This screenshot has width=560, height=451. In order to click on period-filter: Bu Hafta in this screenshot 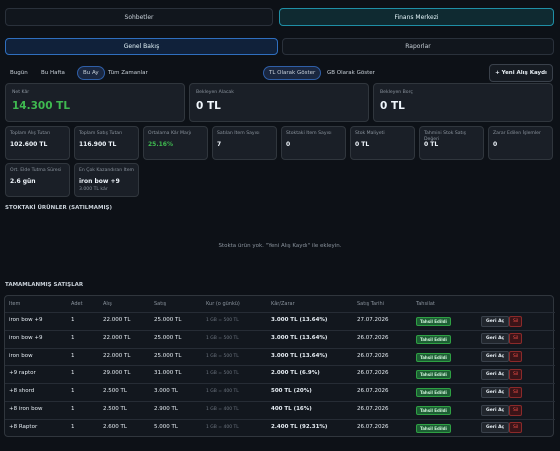, I will do `click(53, 73)`.